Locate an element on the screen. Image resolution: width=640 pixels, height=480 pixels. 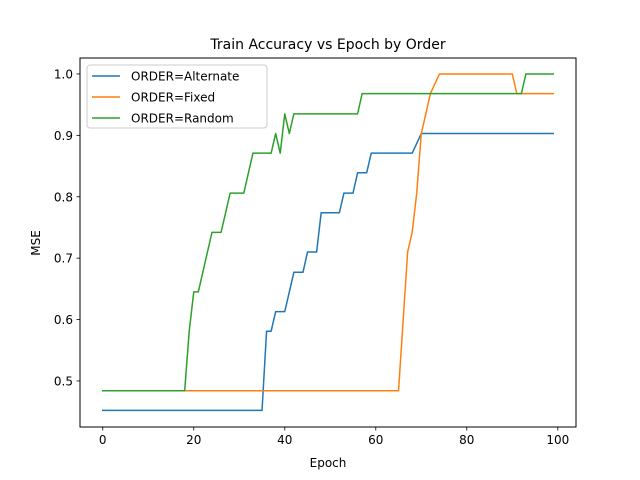
x-tick-label: 0 is located at coordinates (103, 440).